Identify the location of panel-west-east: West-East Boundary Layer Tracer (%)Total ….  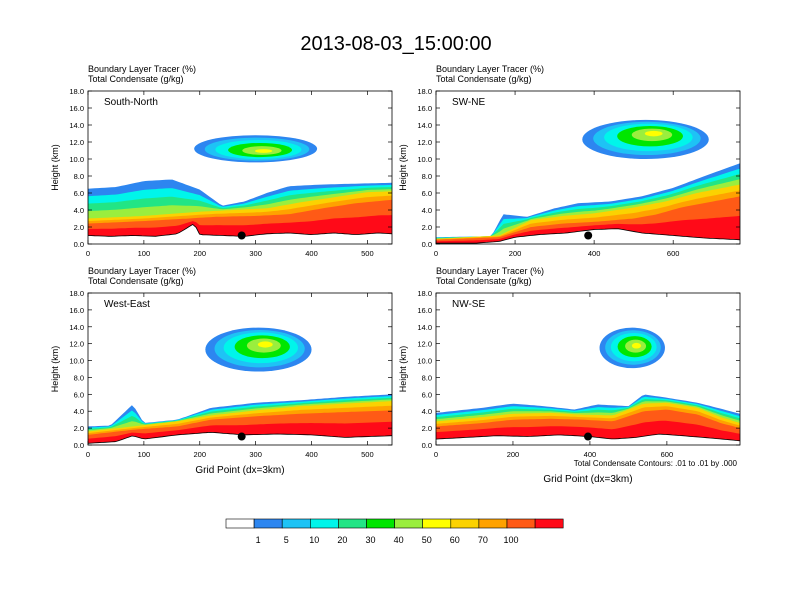
(221, 371).